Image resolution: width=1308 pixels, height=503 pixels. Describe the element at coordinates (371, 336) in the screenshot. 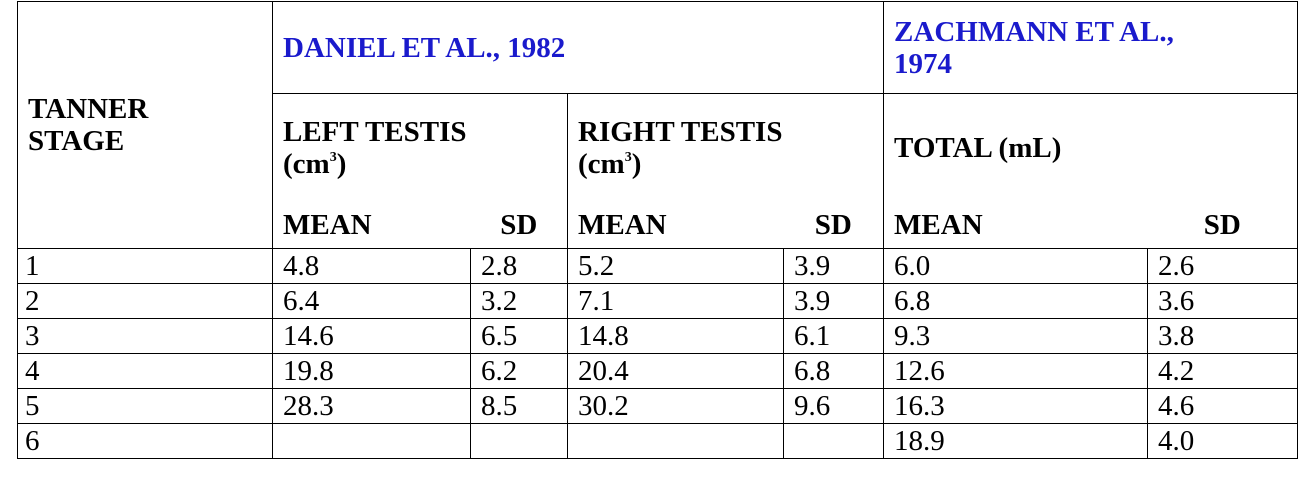

I see `cell-left-mean: 14.6` at that location.